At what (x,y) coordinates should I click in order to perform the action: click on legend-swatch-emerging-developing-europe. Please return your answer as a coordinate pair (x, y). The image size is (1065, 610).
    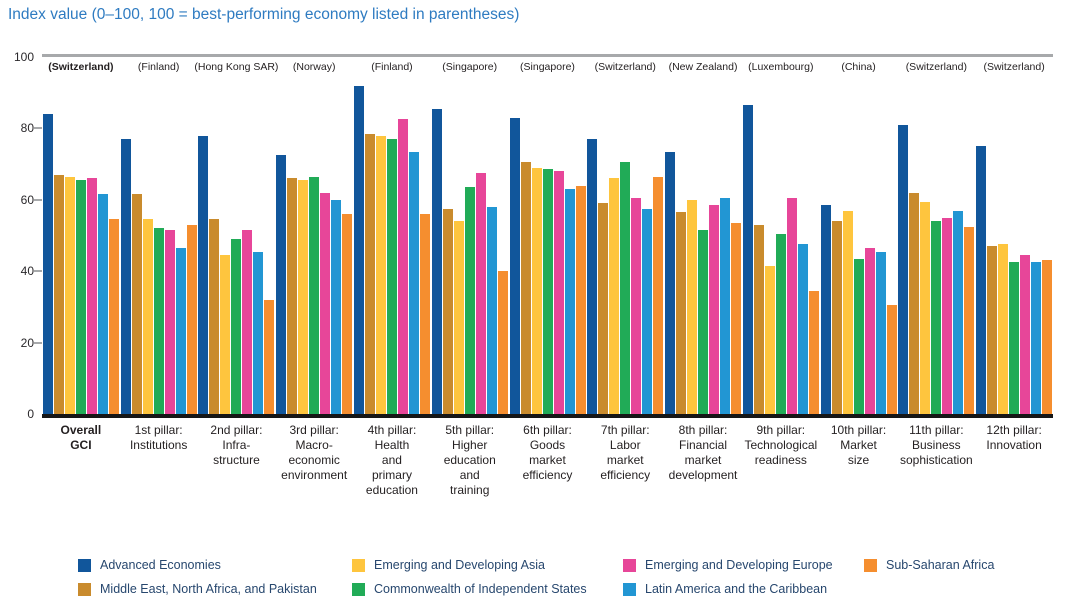
    Looking at the image, I should click on (629, 565).